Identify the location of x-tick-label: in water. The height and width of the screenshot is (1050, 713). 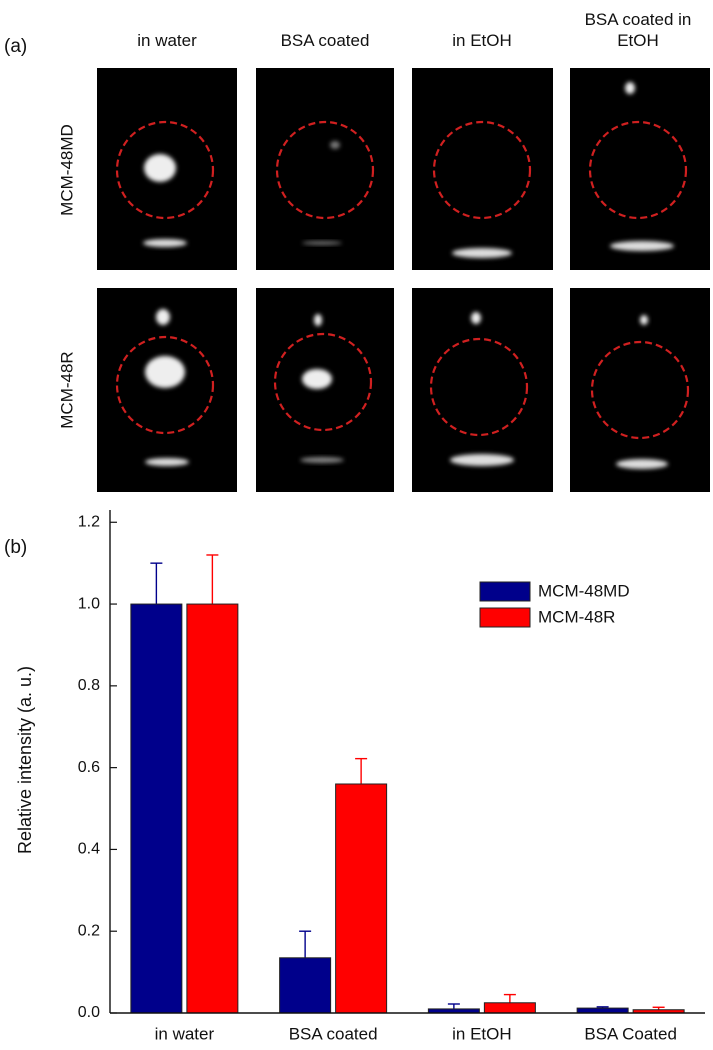
(185, 1033).